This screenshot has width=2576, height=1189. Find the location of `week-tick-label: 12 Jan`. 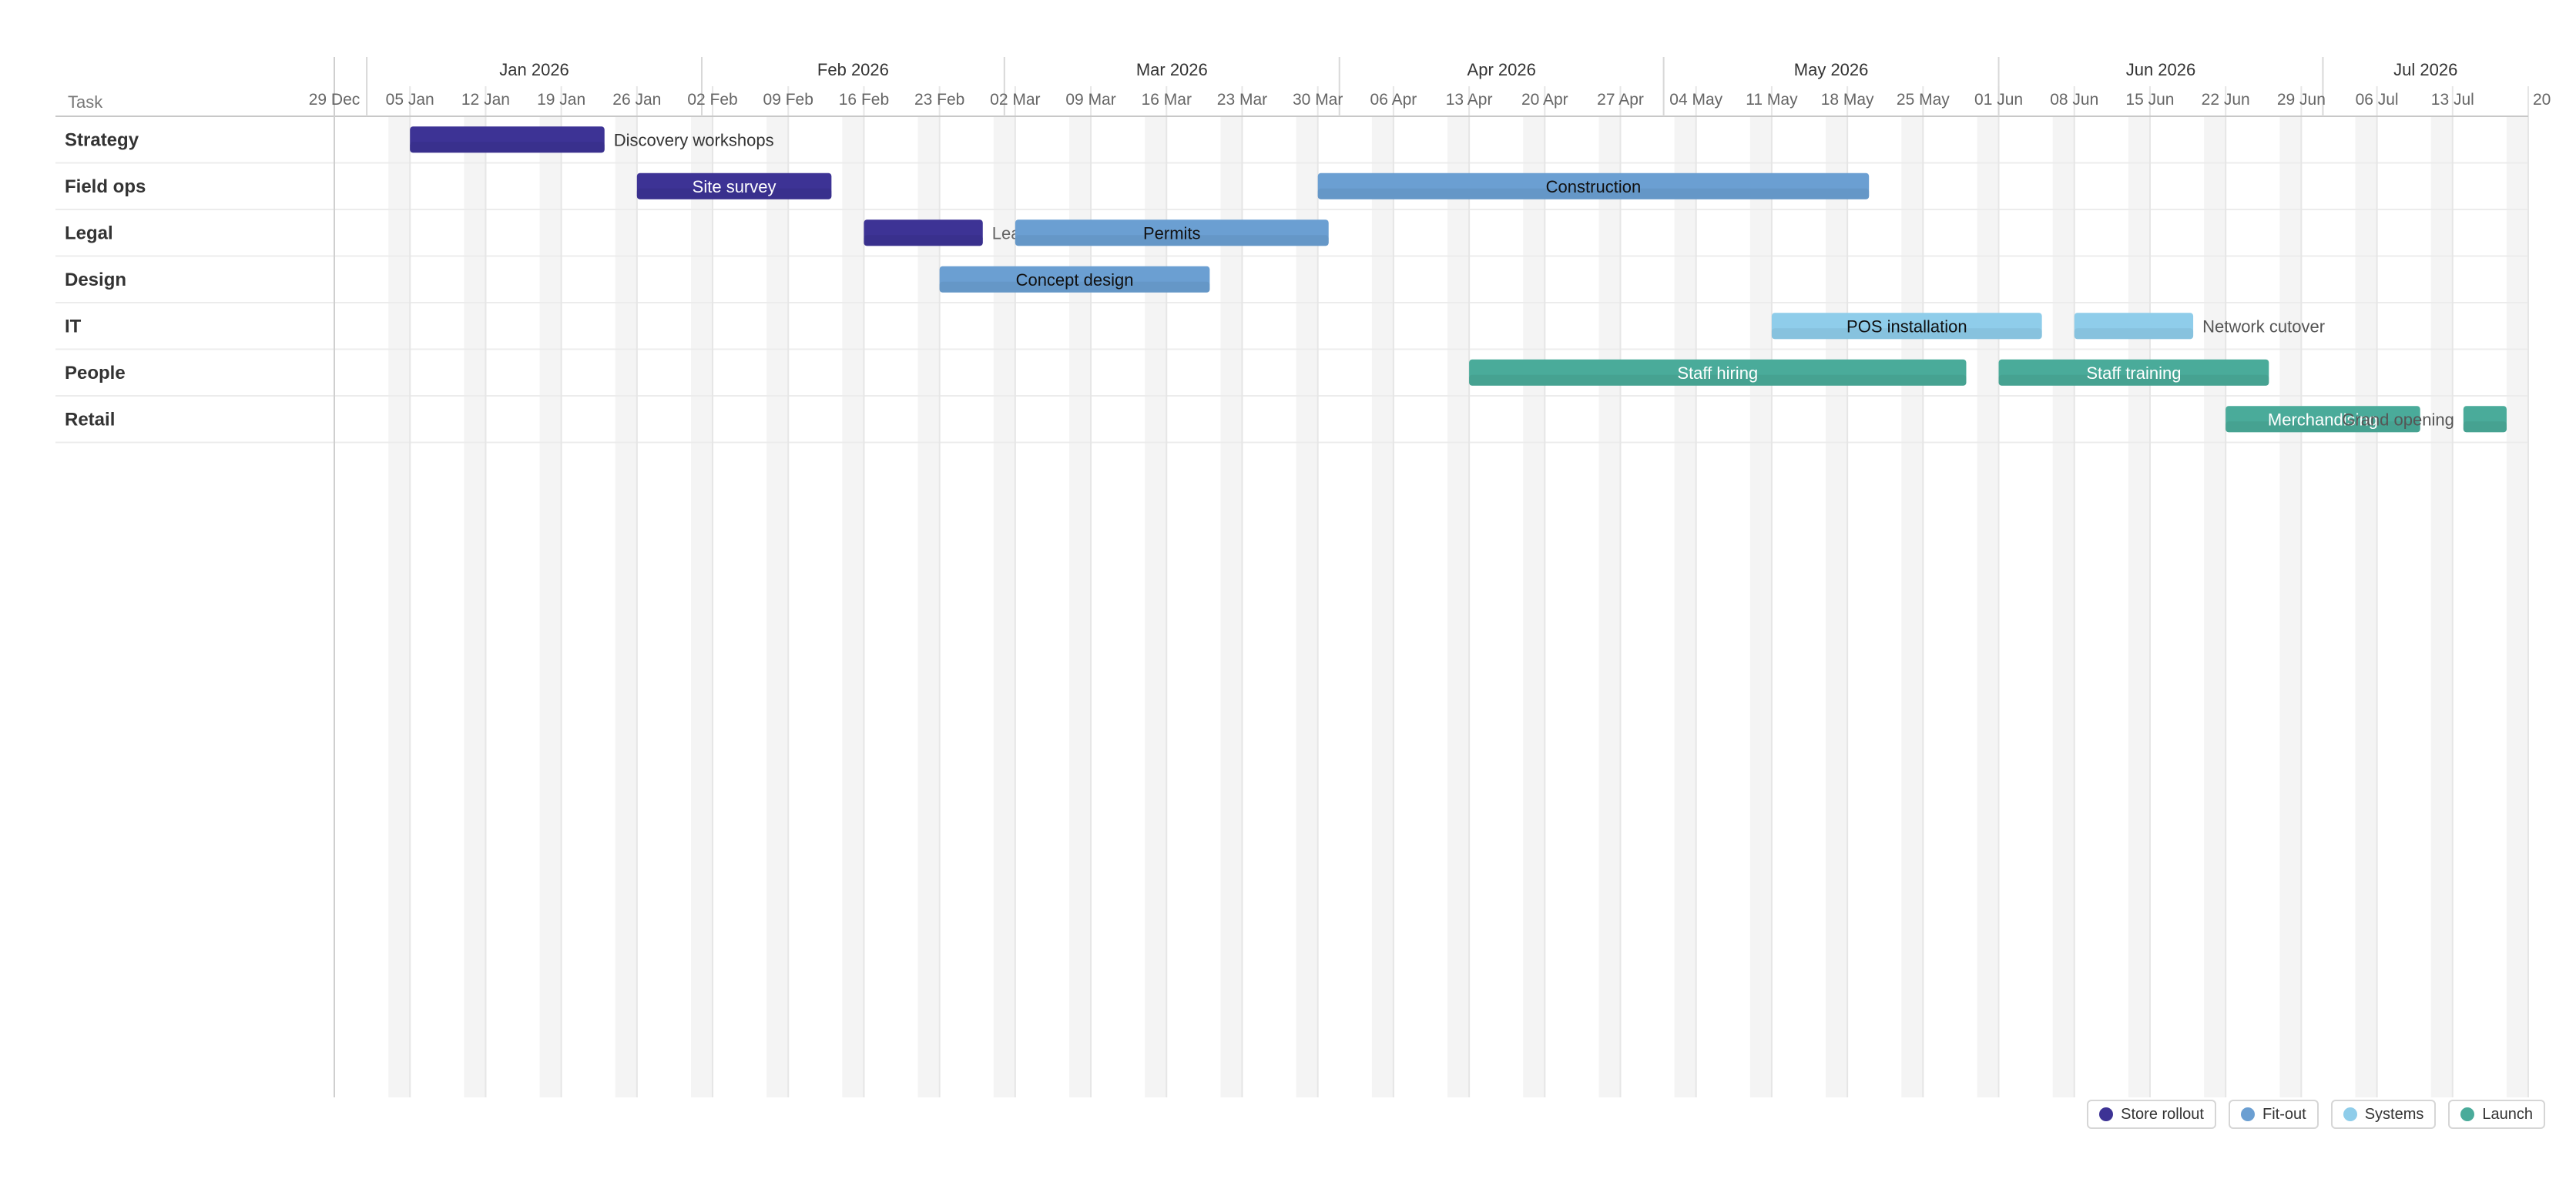

week-tick-label: 12 Jan is located at coordinates (485, 100).